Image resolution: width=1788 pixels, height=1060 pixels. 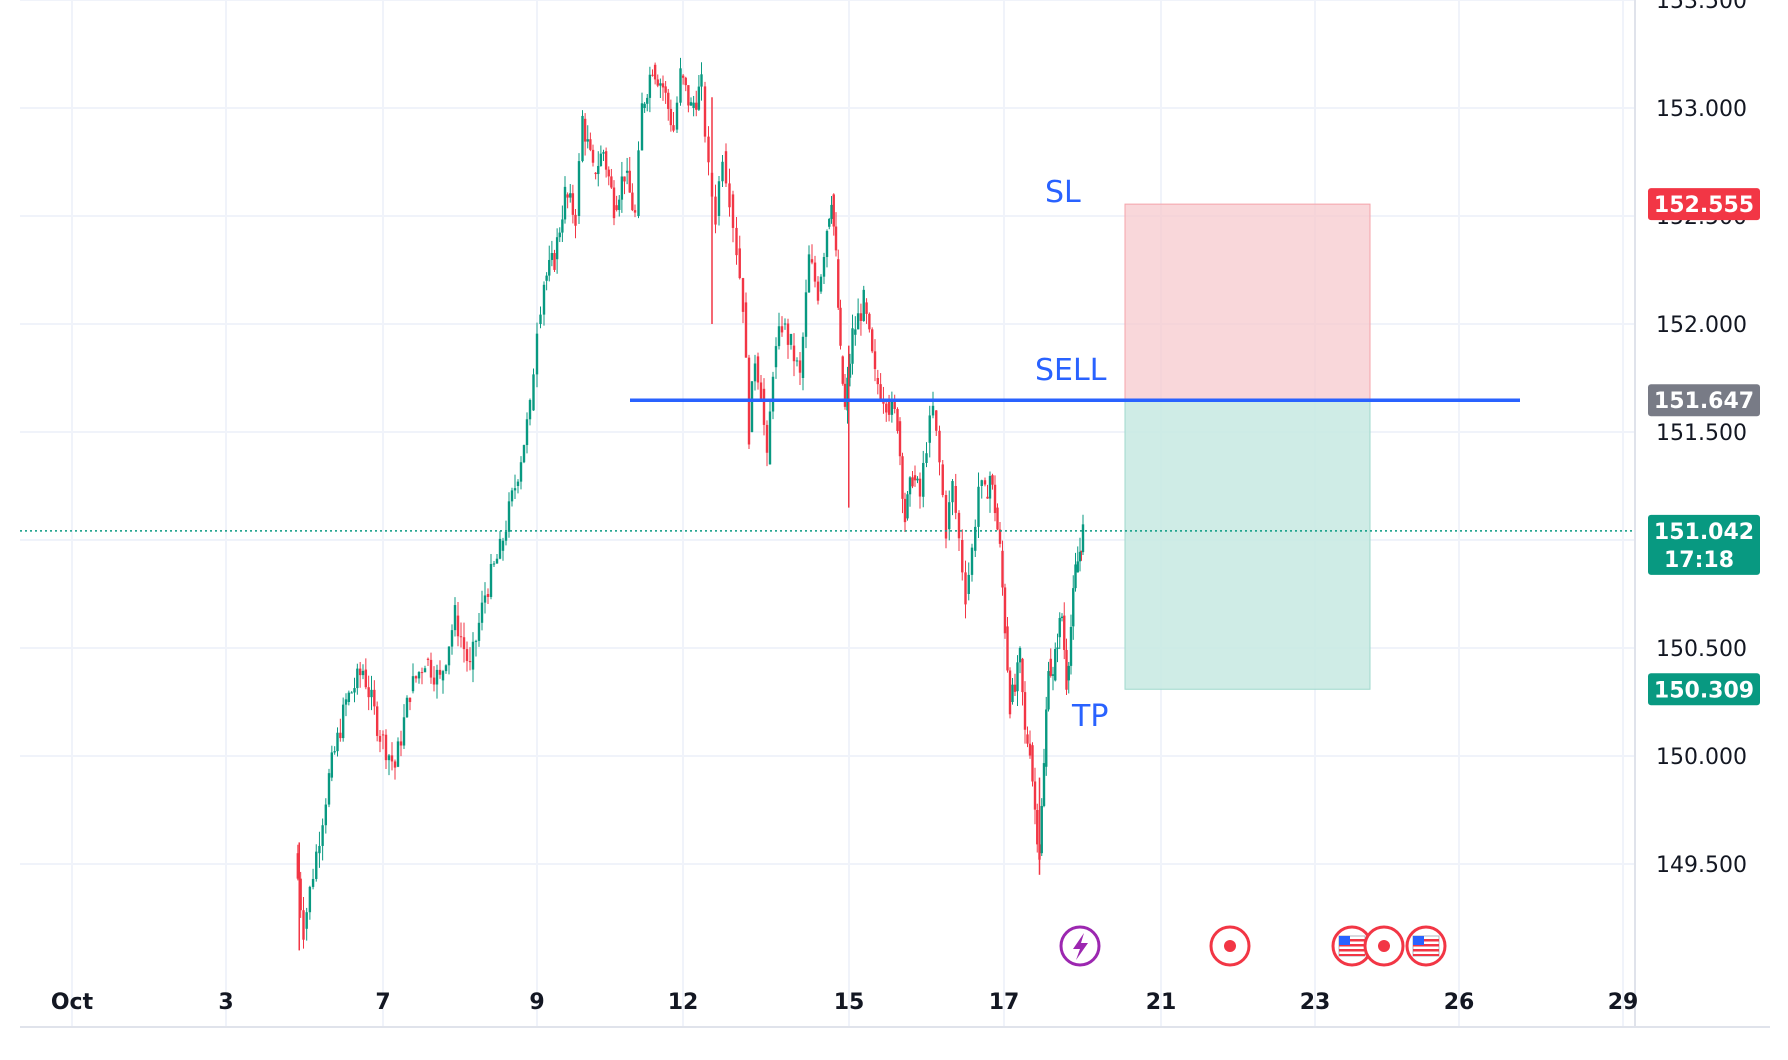 I want to click on y-tick-label: 149.500, so click(x=1701, y=865).